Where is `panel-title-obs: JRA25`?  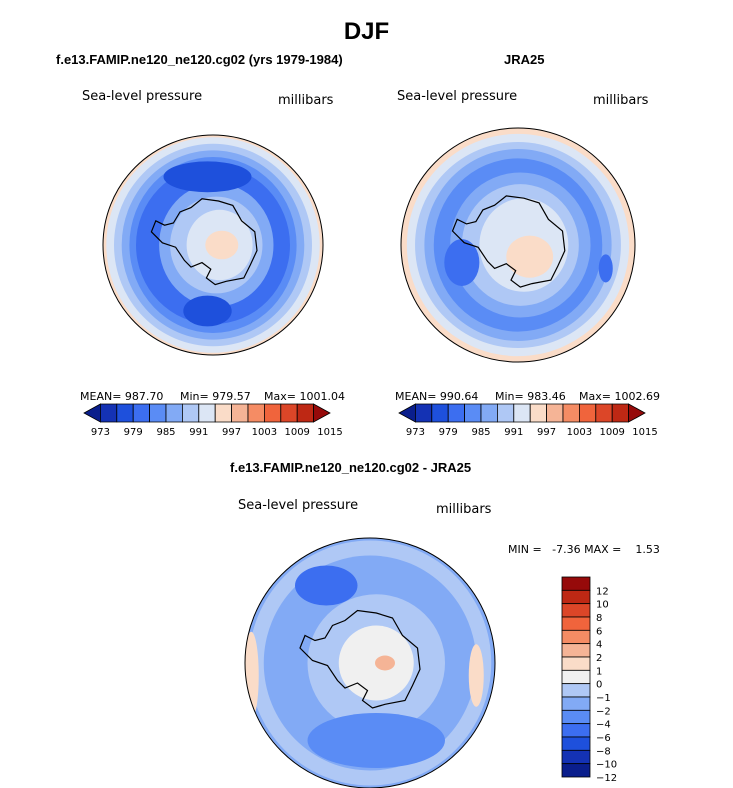
panel-title-obs: JRA25 is located at coordinates (524, 59).